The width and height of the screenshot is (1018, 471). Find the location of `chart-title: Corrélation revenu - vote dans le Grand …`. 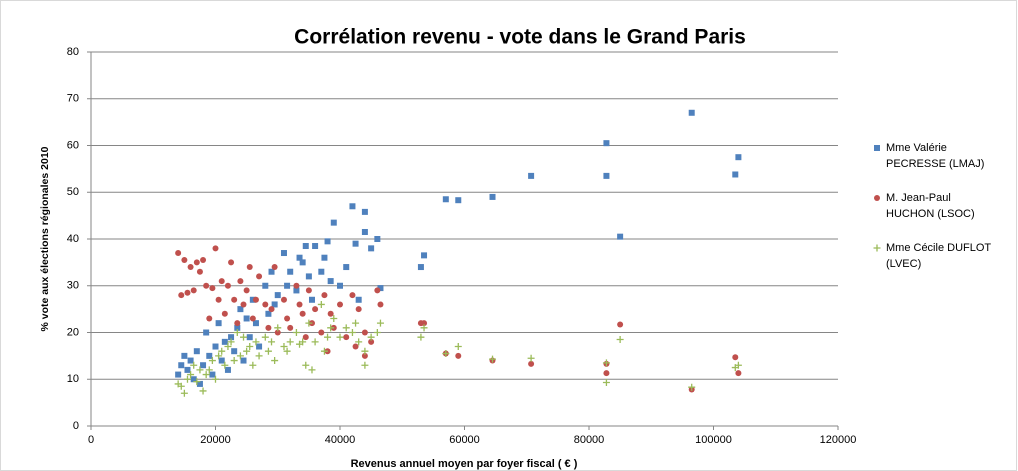

chart-title: Corrélation revenu - vote dans le Grand … is located at coordinates (520, 37).